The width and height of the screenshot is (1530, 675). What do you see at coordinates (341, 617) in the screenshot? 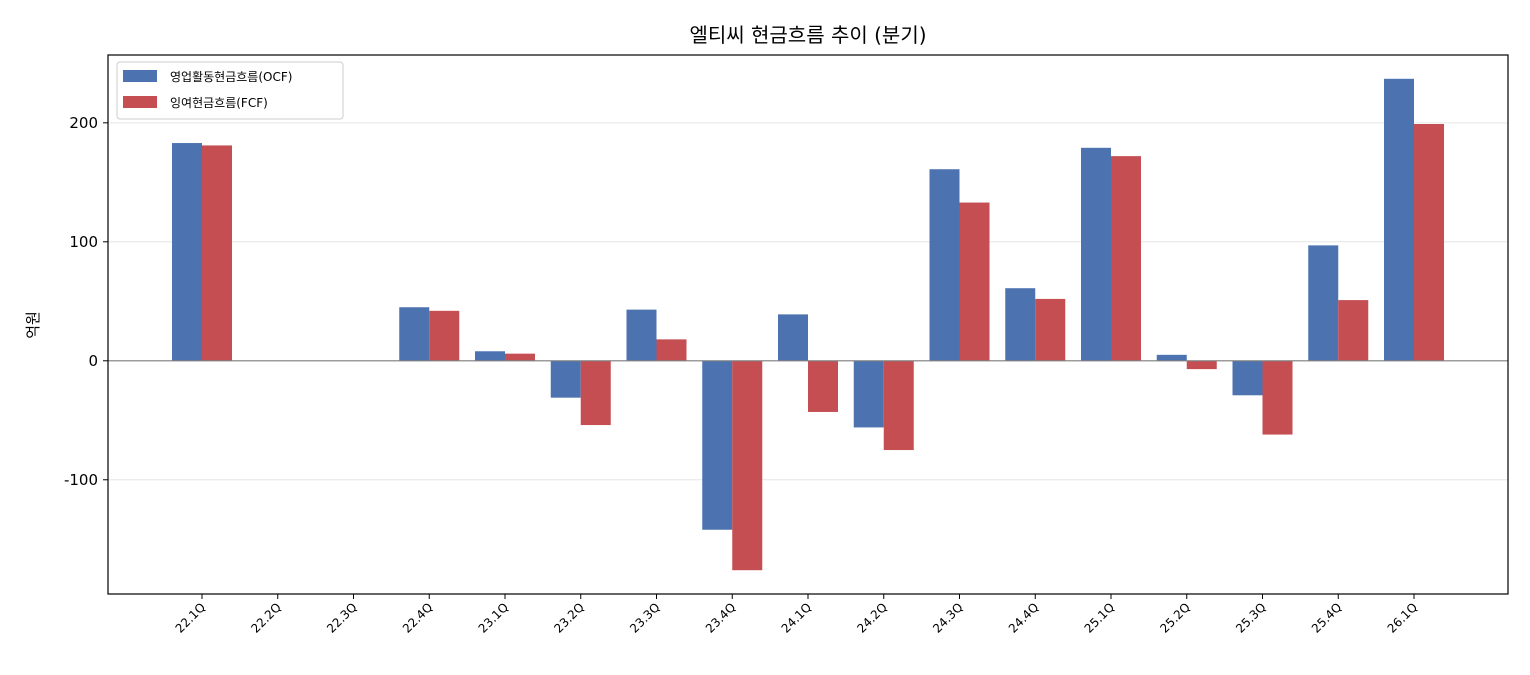
I see `x-tick-label: 22.3Q` at bounding box center [341, 617].